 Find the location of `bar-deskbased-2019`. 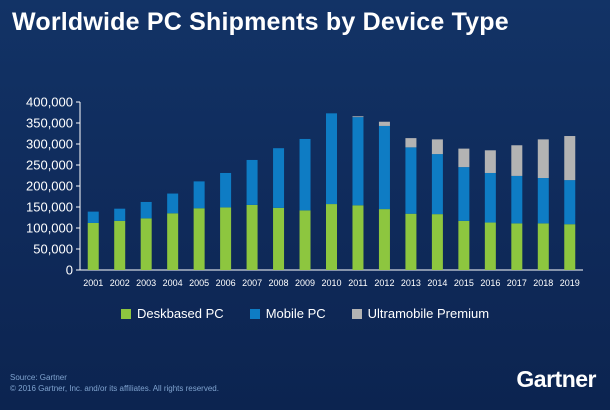

bar-deskbased-2019 is located at coordinates (570, 247).